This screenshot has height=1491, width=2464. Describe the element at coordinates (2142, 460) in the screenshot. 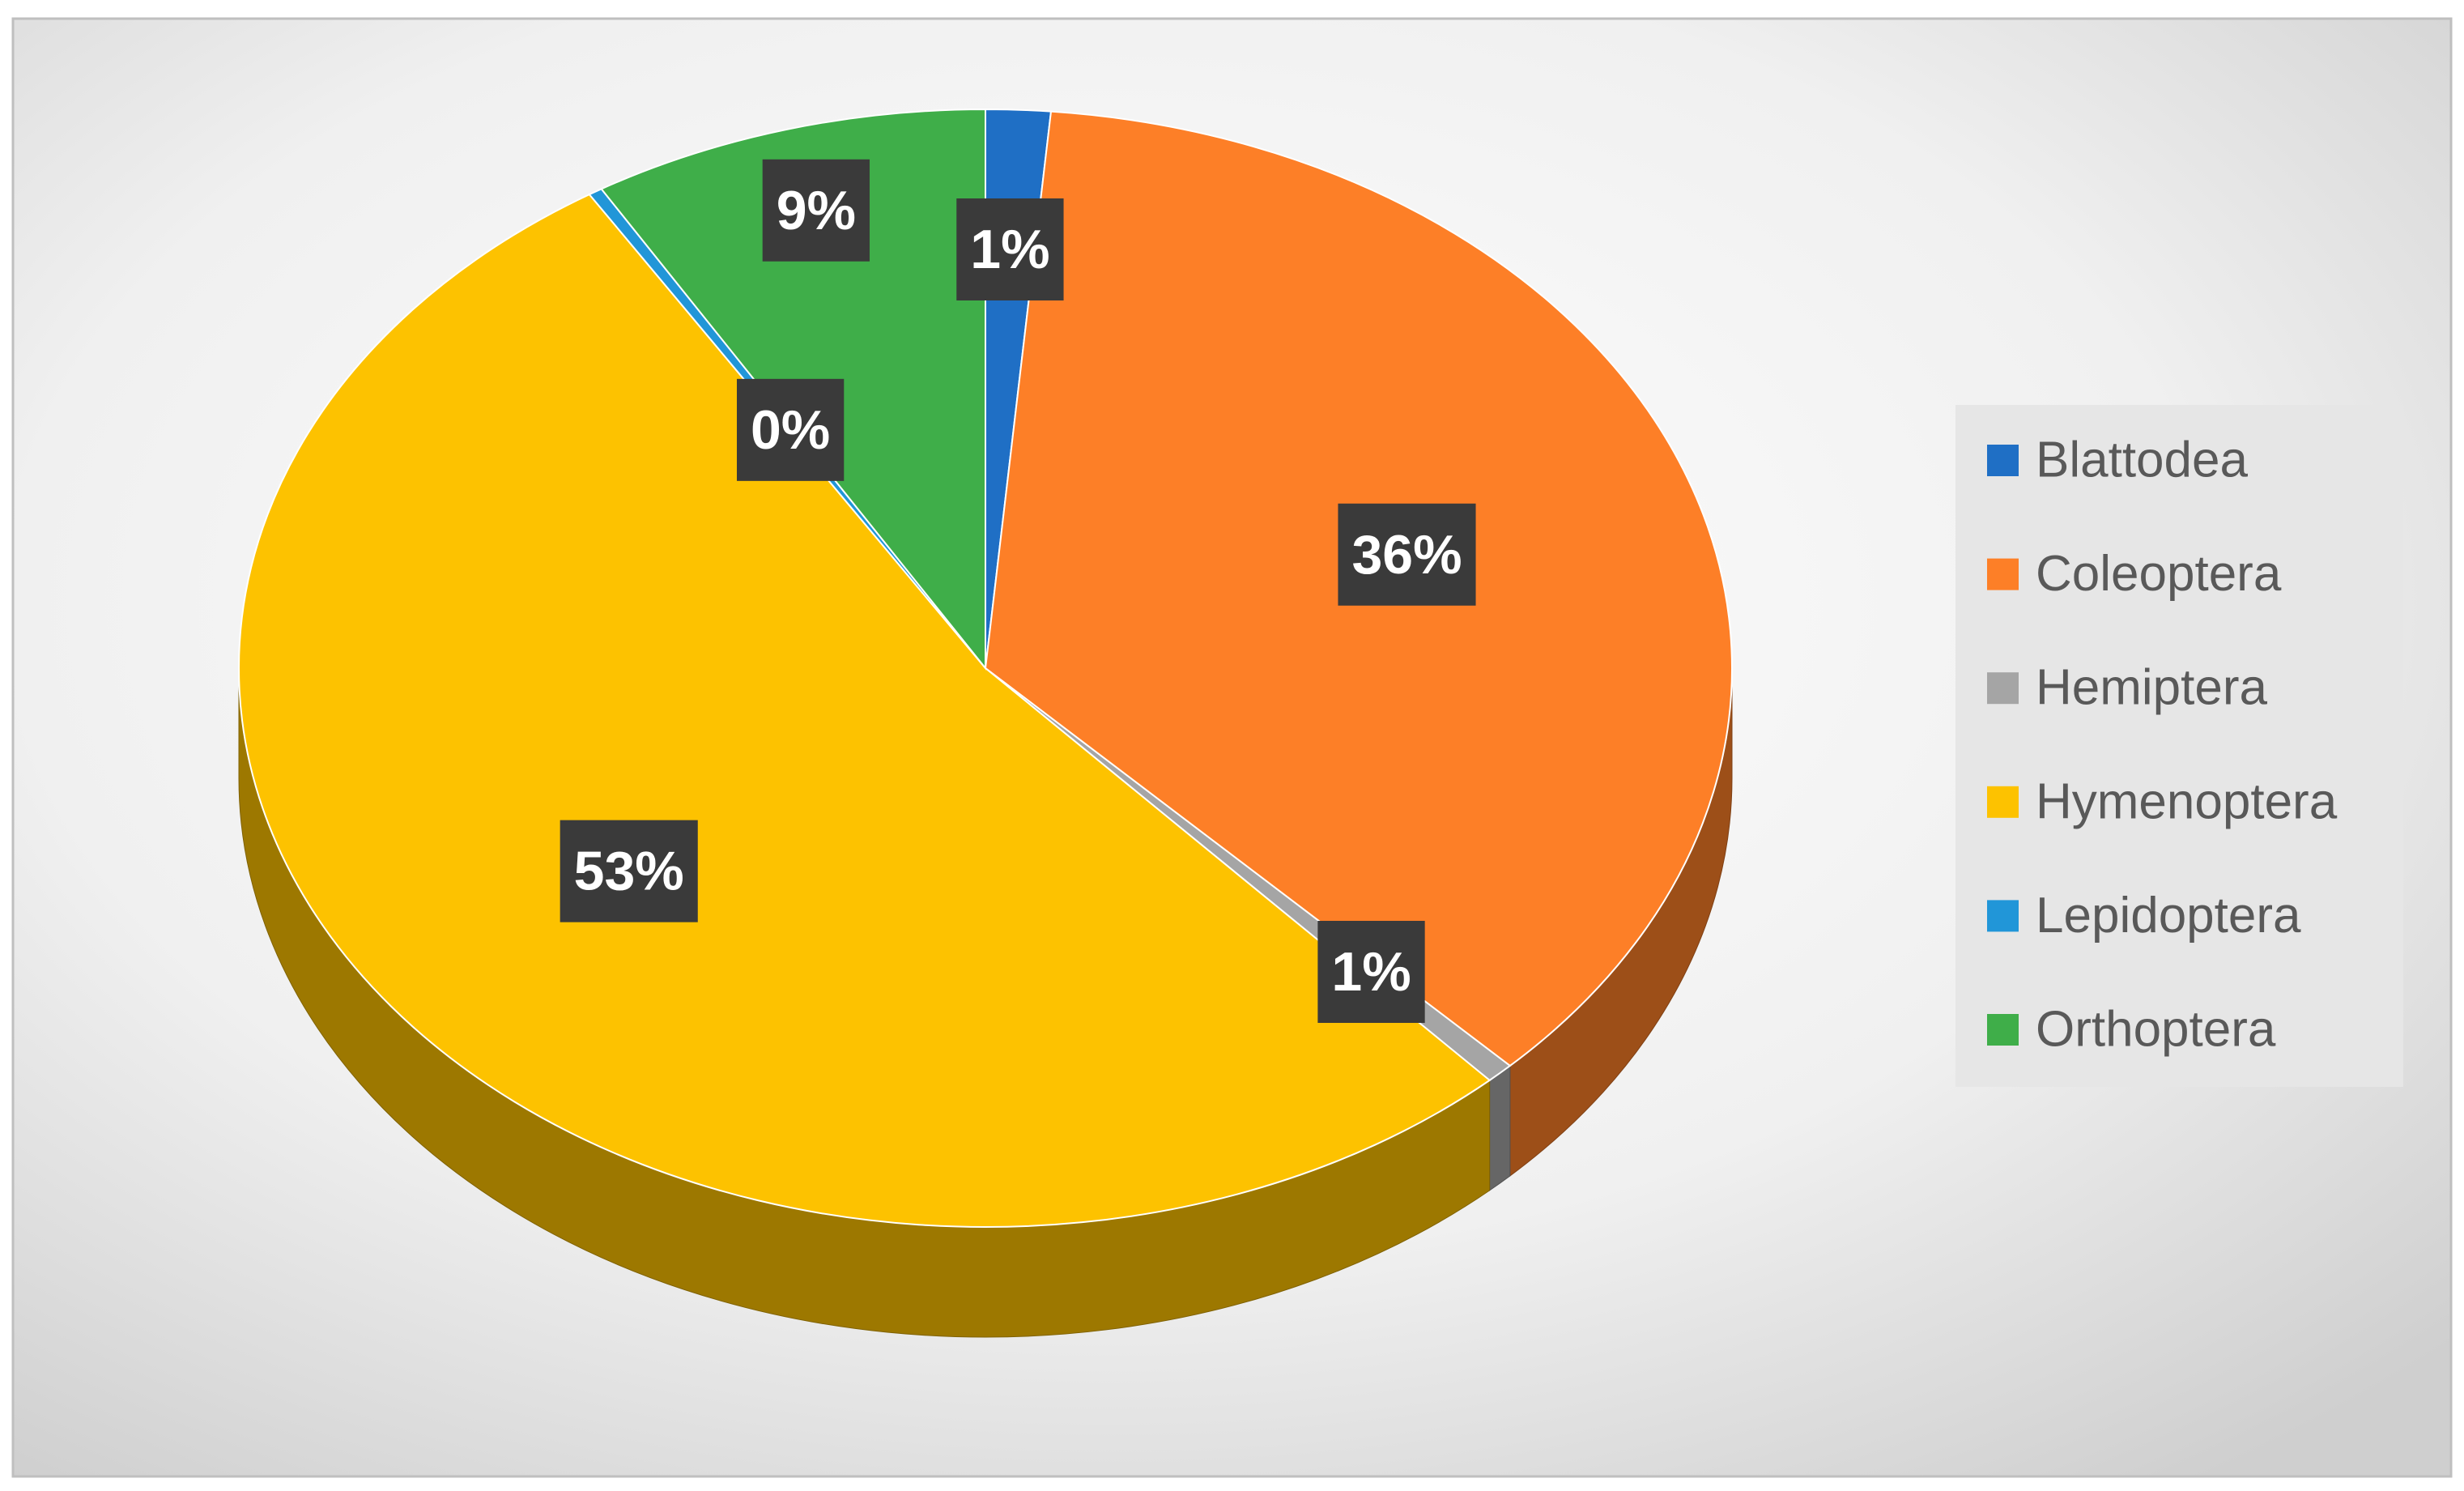

I see `legend-label: Blattodea` at that location.